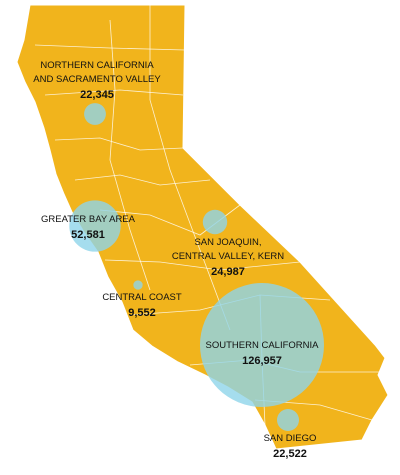 Image resolution: width=400 pixels, height=475 pixels. I want to click on region-label: SOUTHERN CALIFORNIA, so click(263, 345).